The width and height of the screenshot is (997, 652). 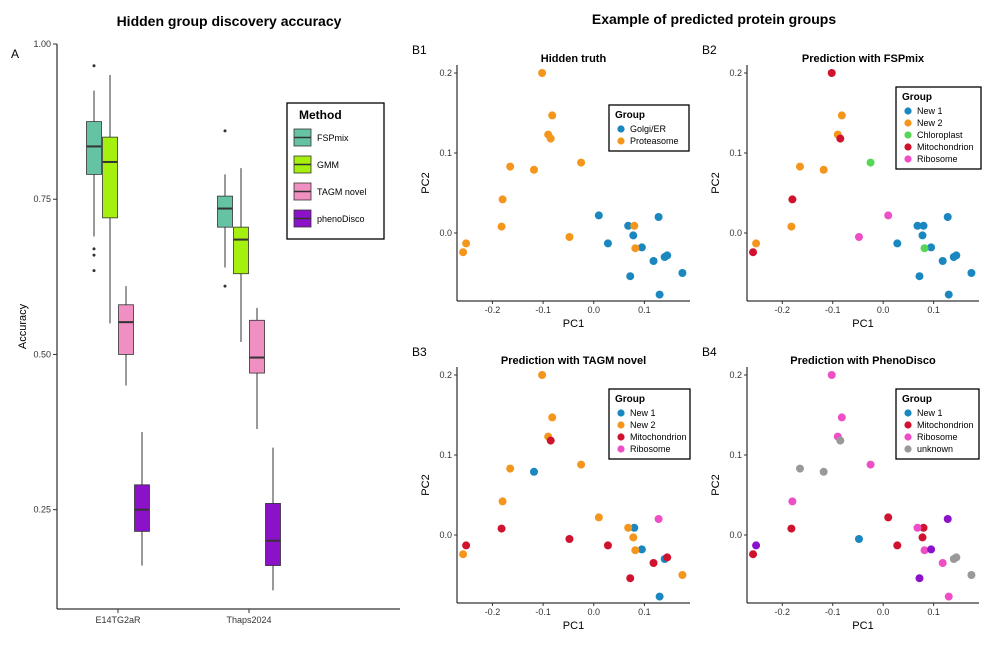 I want to click on x-tick-label: -0.1, so click(x=543, y=310).